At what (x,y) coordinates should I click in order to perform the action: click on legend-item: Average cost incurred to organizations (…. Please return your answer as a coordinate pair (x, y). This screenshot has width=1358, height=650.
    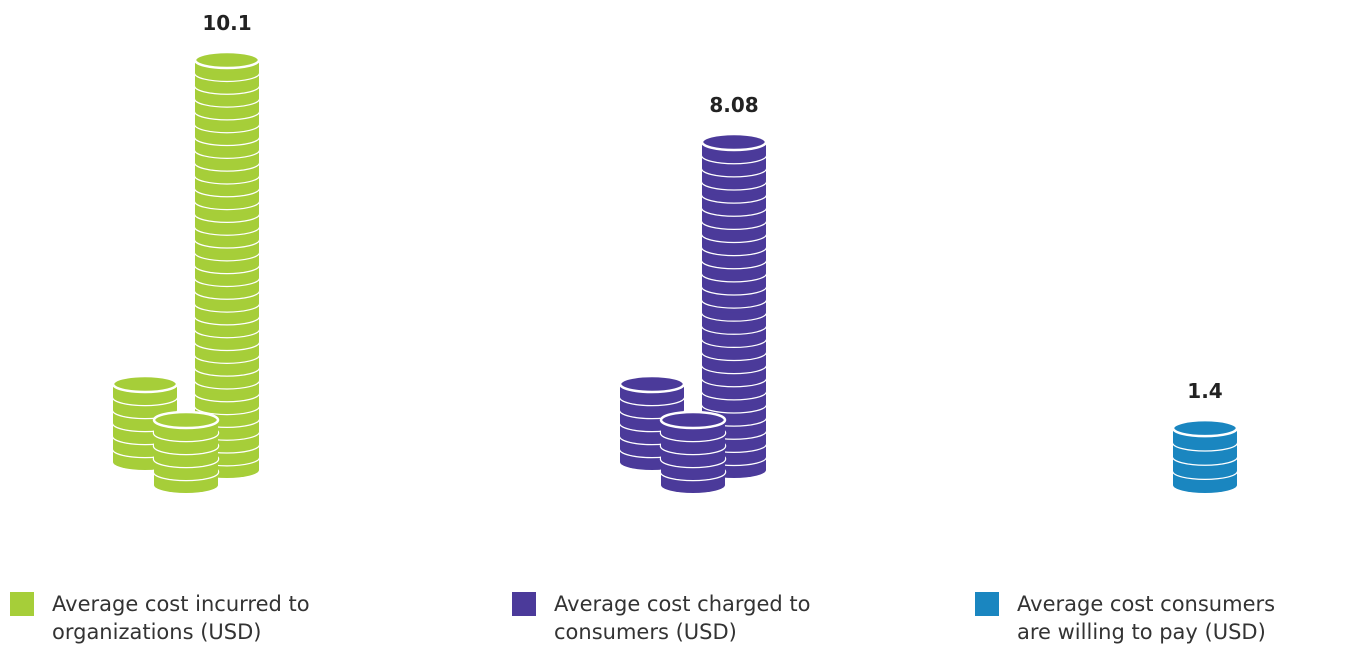
    Looking at the image, I should click on (170, 618).